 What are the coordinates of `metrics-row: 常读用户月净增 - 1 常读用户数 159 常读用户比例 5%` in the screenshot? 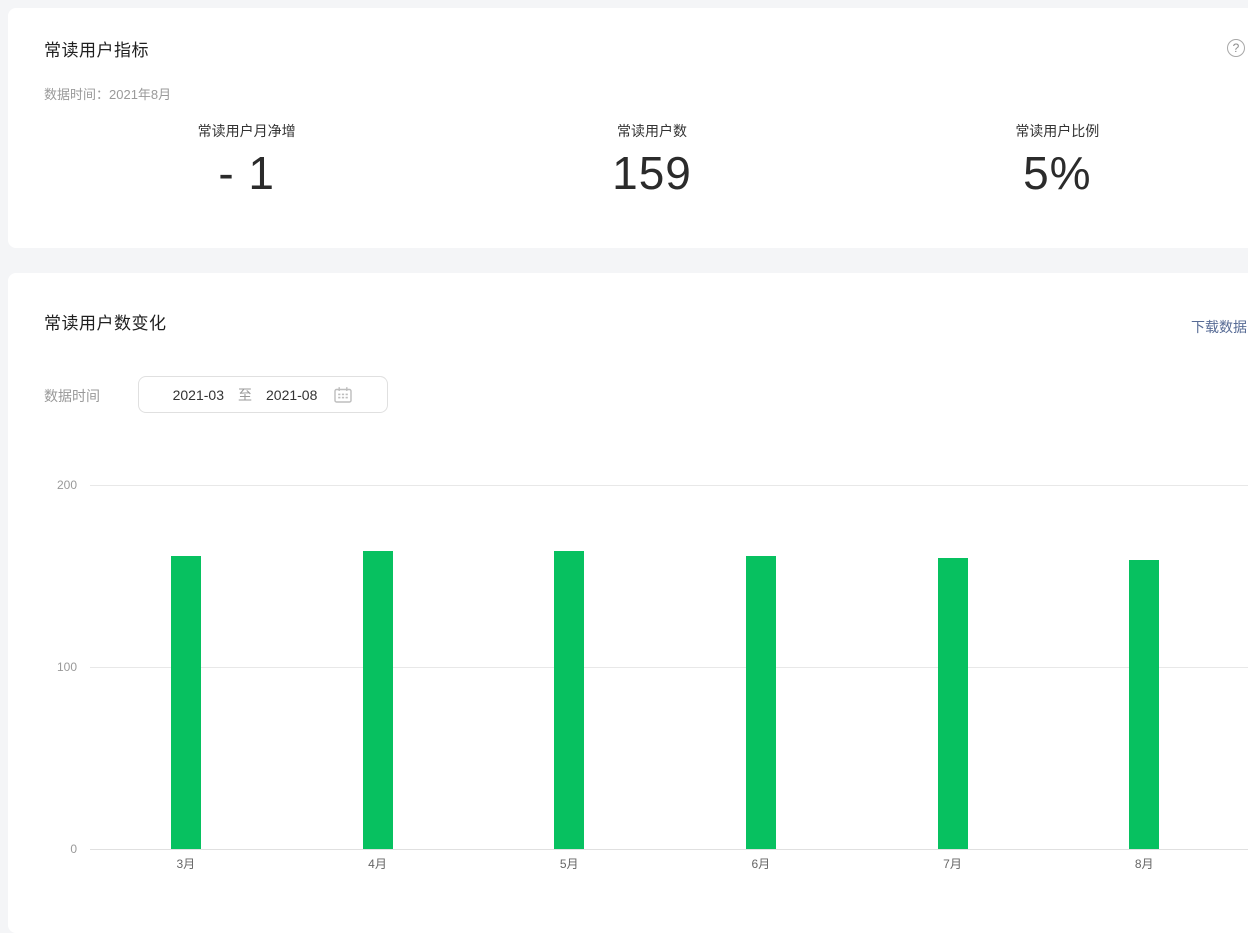 It's located at (646, 161).